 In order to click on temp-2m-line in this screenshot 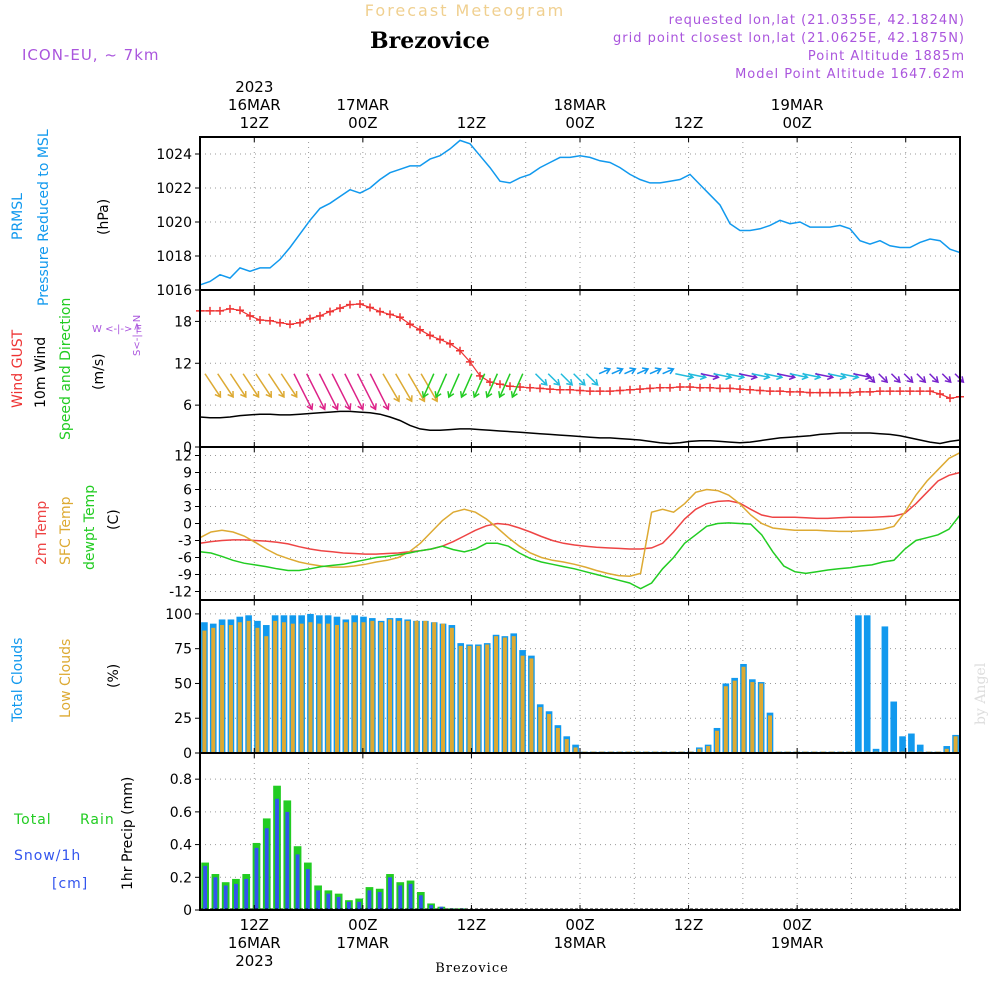, I will do `click(580, 513)`.